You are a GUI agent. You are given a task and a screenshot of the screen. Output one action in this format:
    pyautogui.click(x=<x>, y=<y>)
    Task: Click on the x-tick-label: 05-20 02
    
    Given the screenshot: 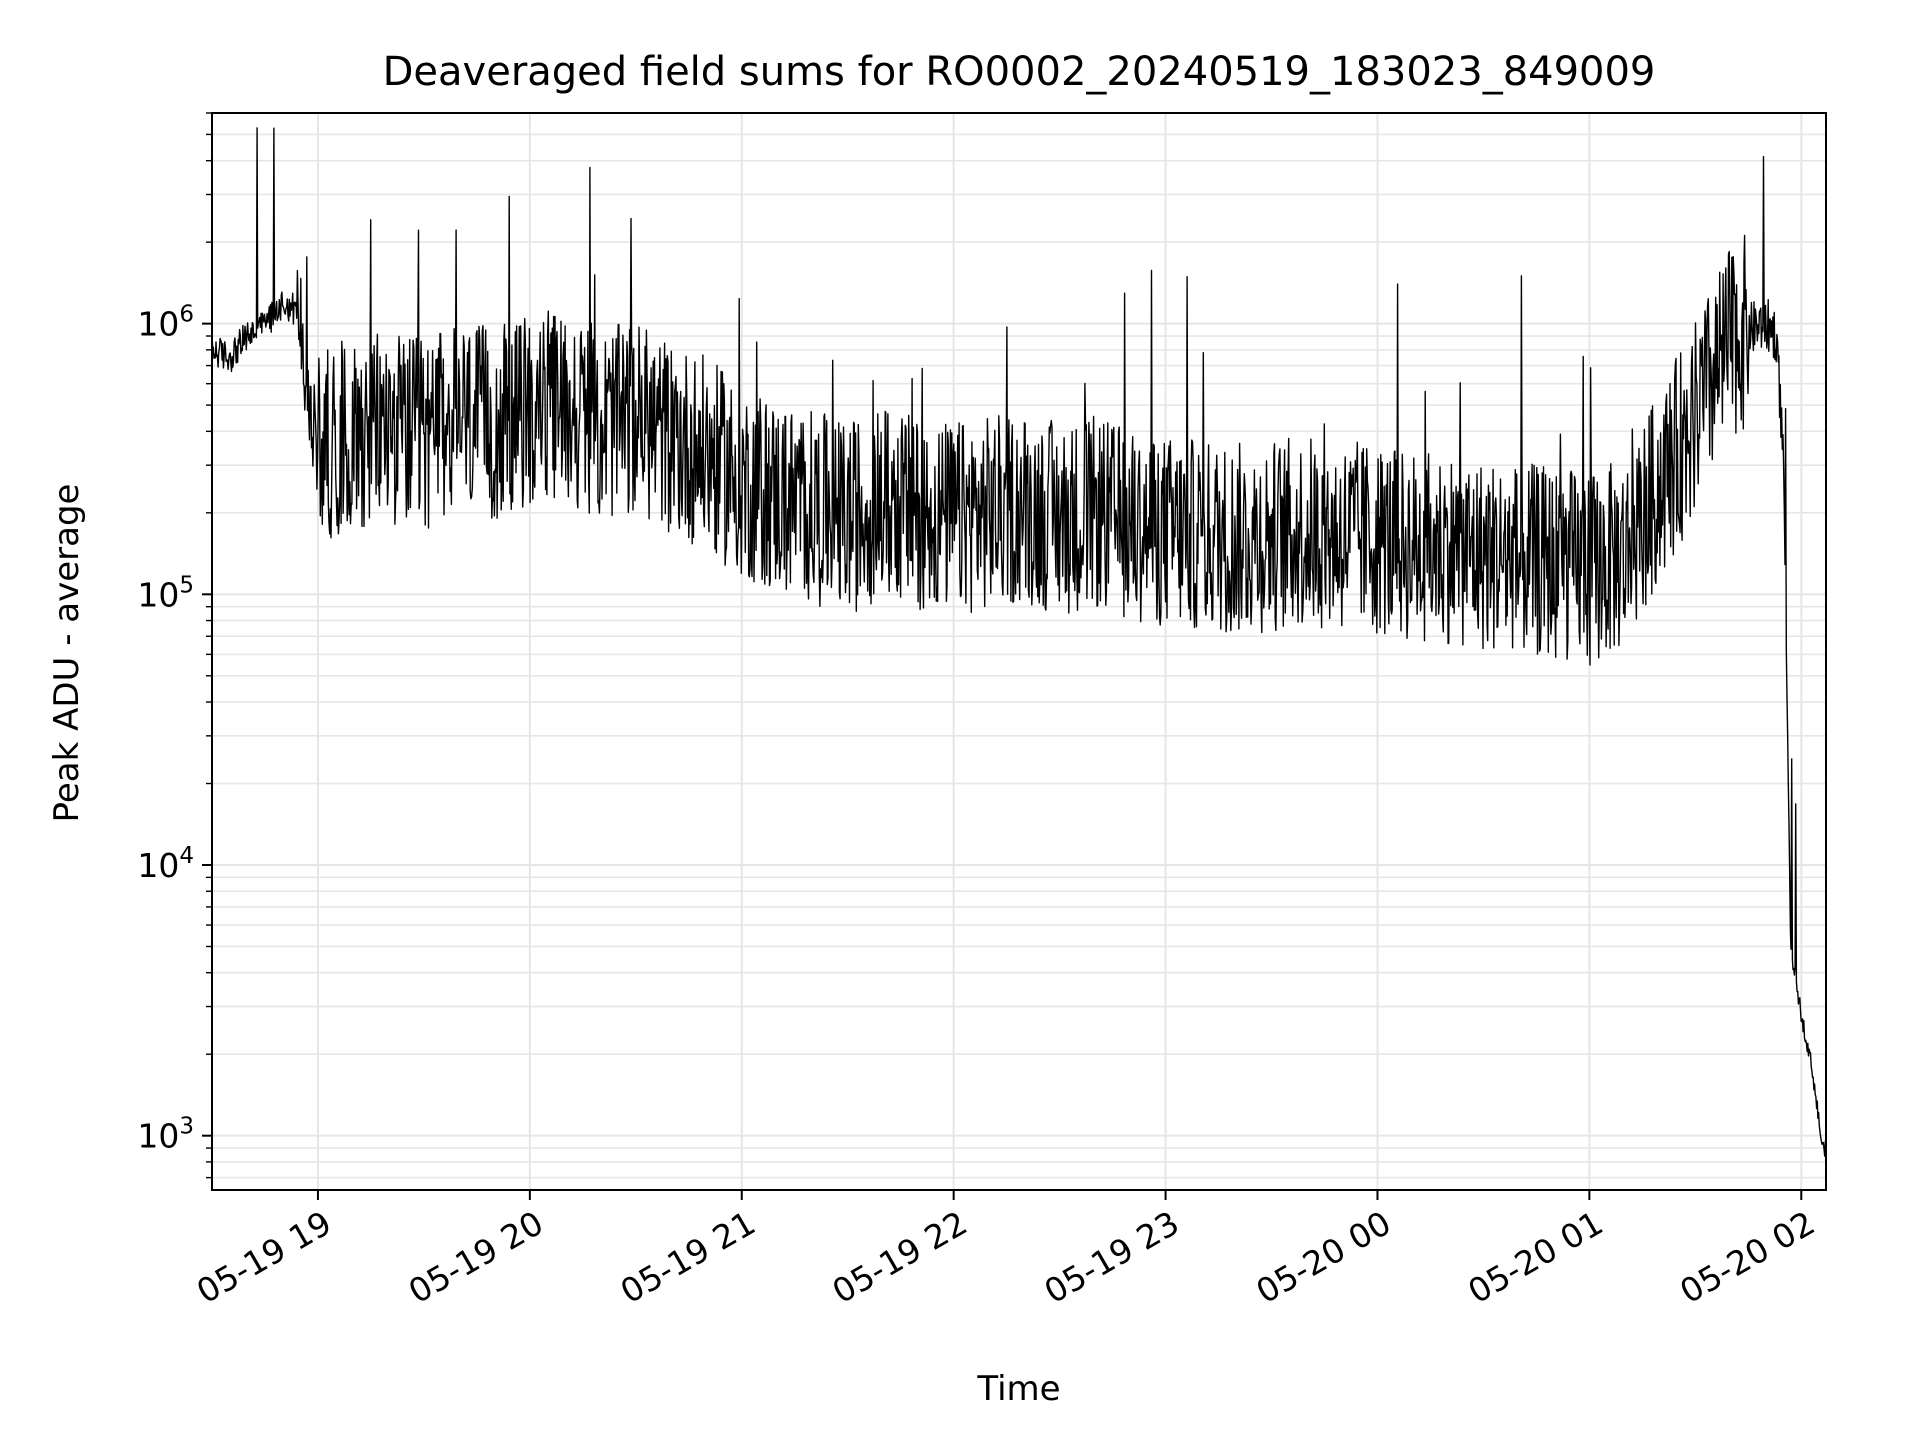 What is the action you would take?
    pyautogui.click(x=1747, y=1257)
    